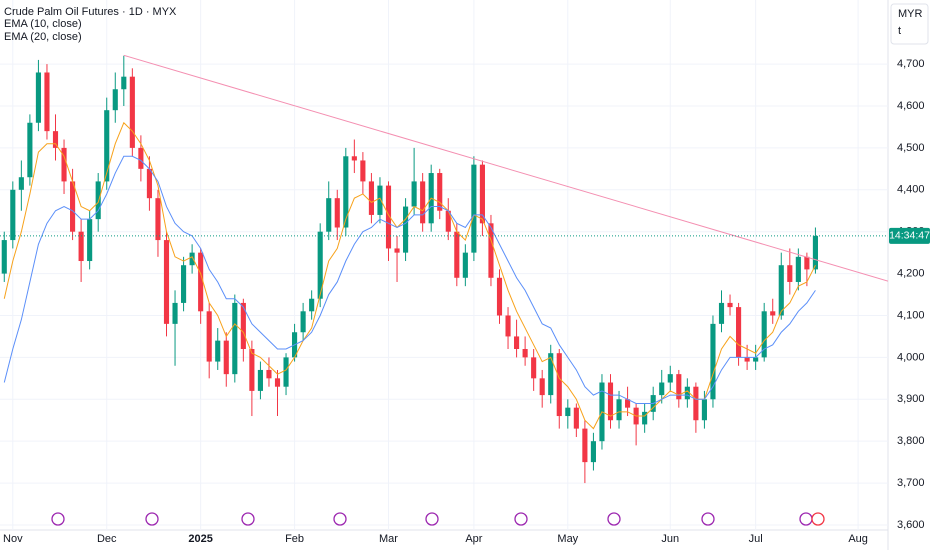 The image size is (932, 550). I want to click on y-tick-label: 4,200, so click(911, 273).